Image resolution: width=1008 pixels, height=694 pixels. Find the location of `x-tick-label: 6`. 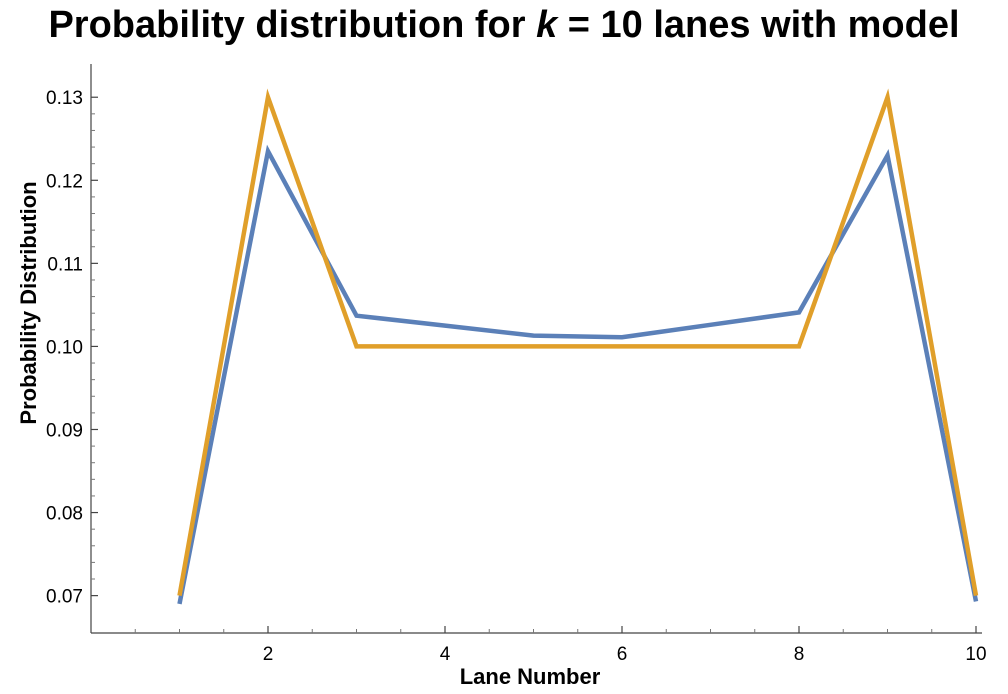

x-tick-label: 6 is located at coordinates (622, 654).